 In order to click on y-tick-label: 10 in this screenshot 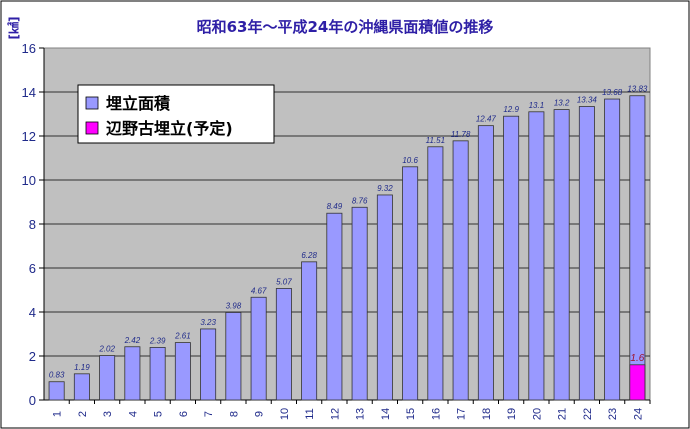, I will do `click(29, 180)`.